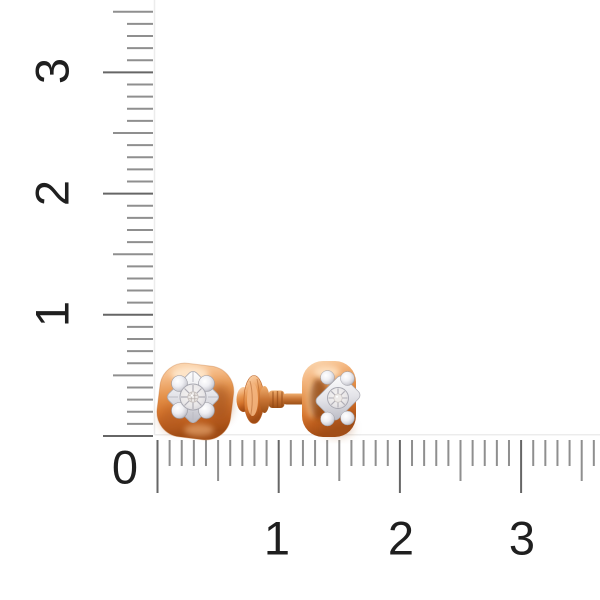  Describe the element at coordinates (52, 193) in the screenshot. I see `vertical-ruler-label-2: 2` at that location.